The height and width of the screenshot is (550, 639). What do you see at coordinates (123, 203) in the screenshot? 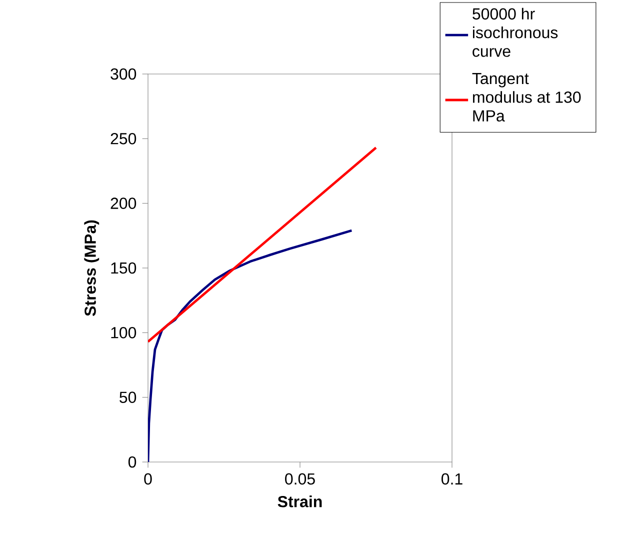
I see `y-tick-label: 200` at bounding box center [123, 203].